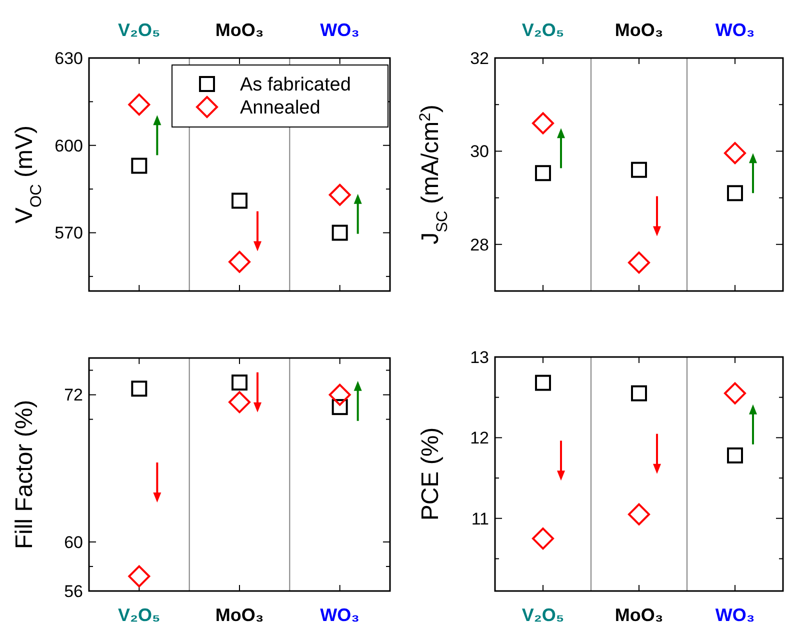 This screenshot has height=631, width=785. Describe the element at coordinates (73, 591) in the screenshot. I see `y-tick-label: 56` at that location.